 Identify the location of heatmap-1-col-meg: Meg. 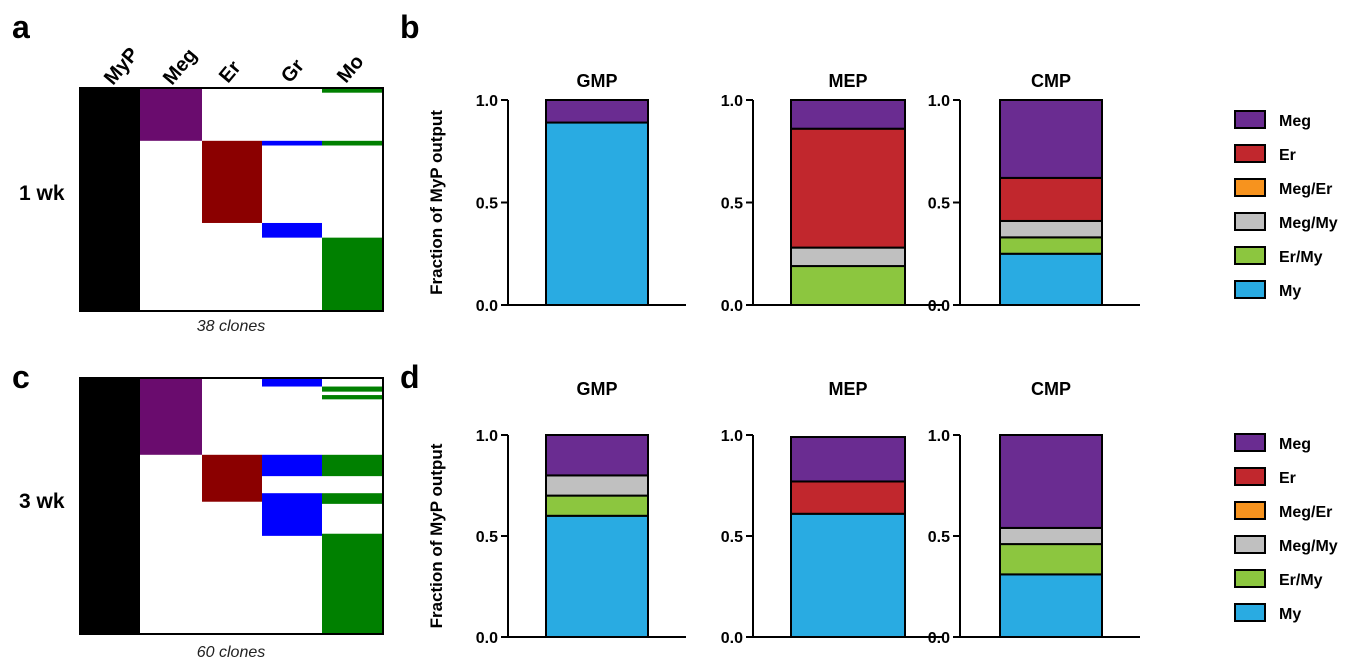
(180, 66).